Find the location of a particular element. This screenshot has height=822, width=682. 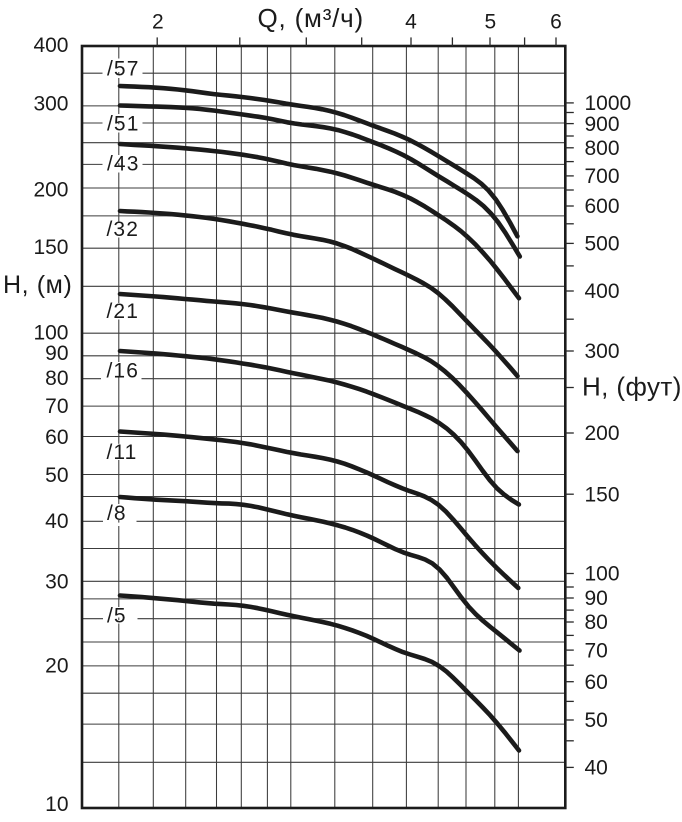

svg-text: 500 is located at coordinates (602, 244).